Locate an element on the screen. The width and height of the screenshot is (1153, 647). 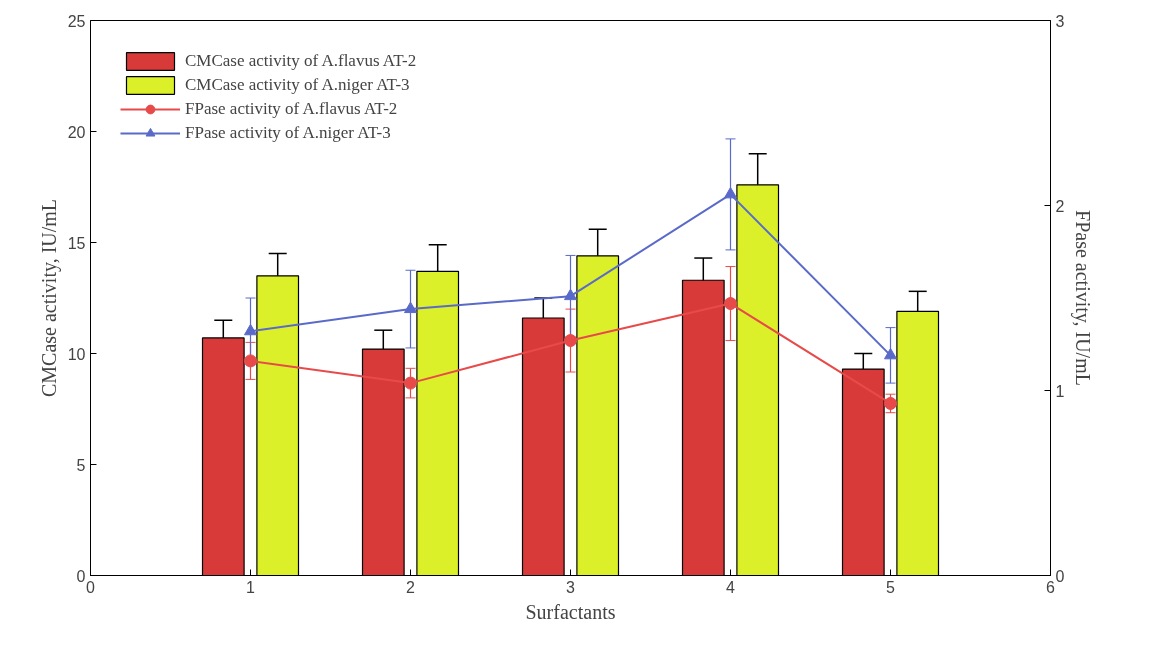
y-tick-label: 25 is located at coordinates (76, 21).